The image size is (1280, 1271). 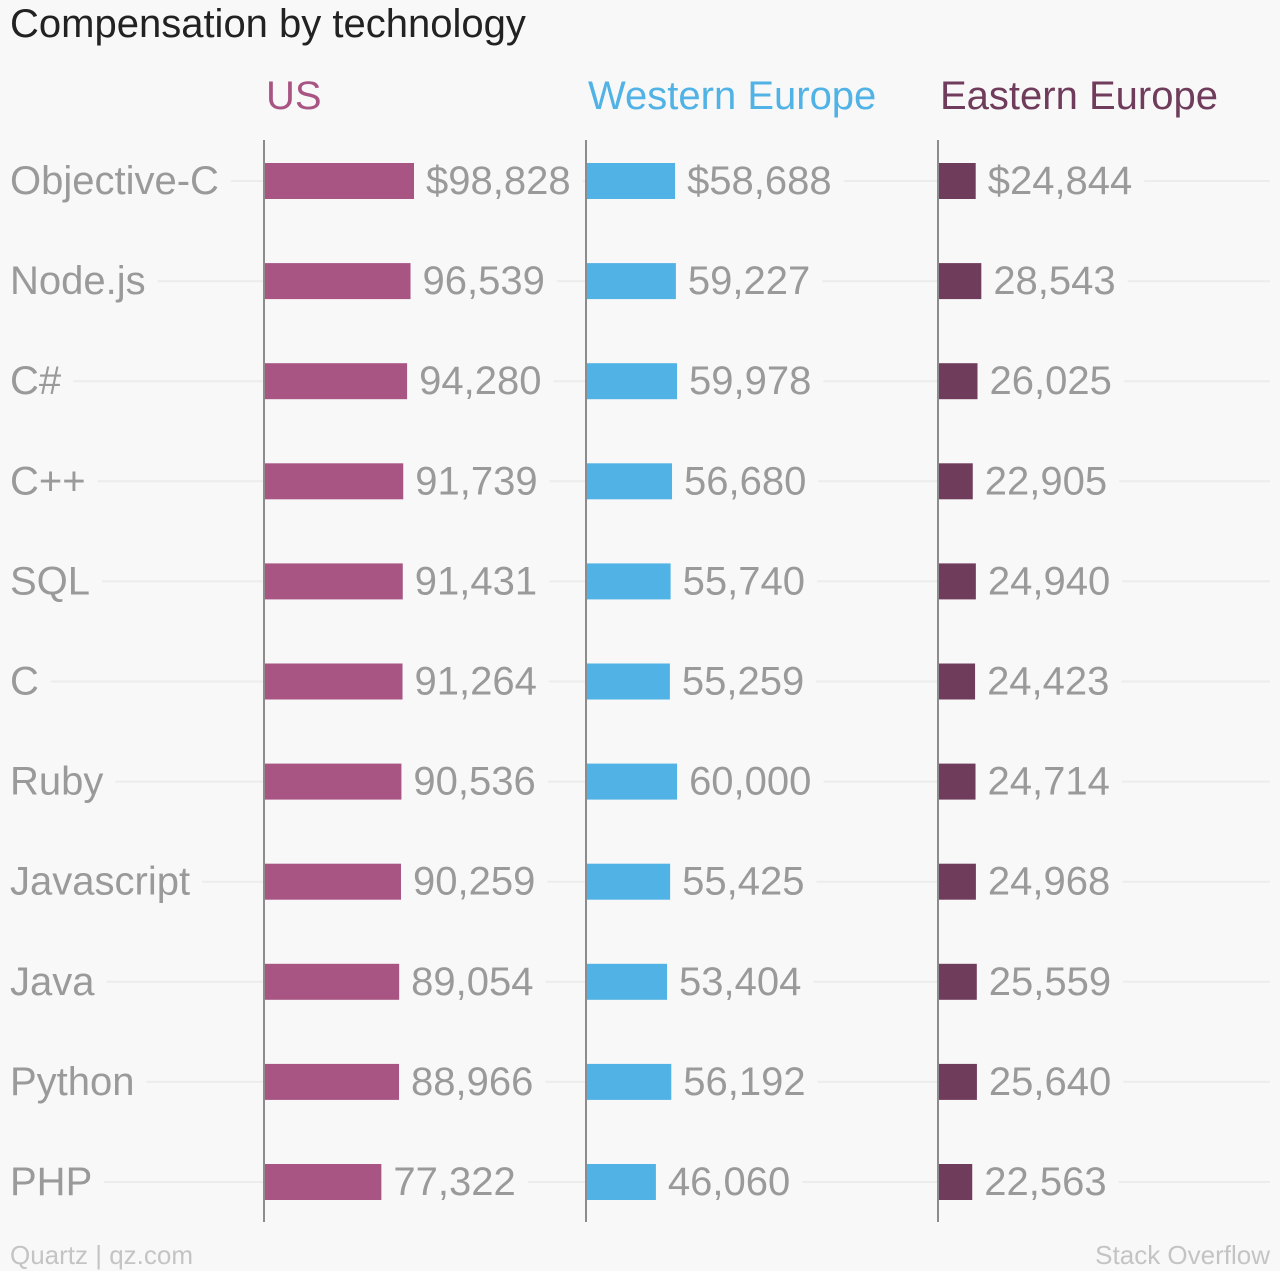 What do you see at coordinates (476, 481) in the screenshot?
I see `value-label: 91,739` at bounding box center [476, 481].